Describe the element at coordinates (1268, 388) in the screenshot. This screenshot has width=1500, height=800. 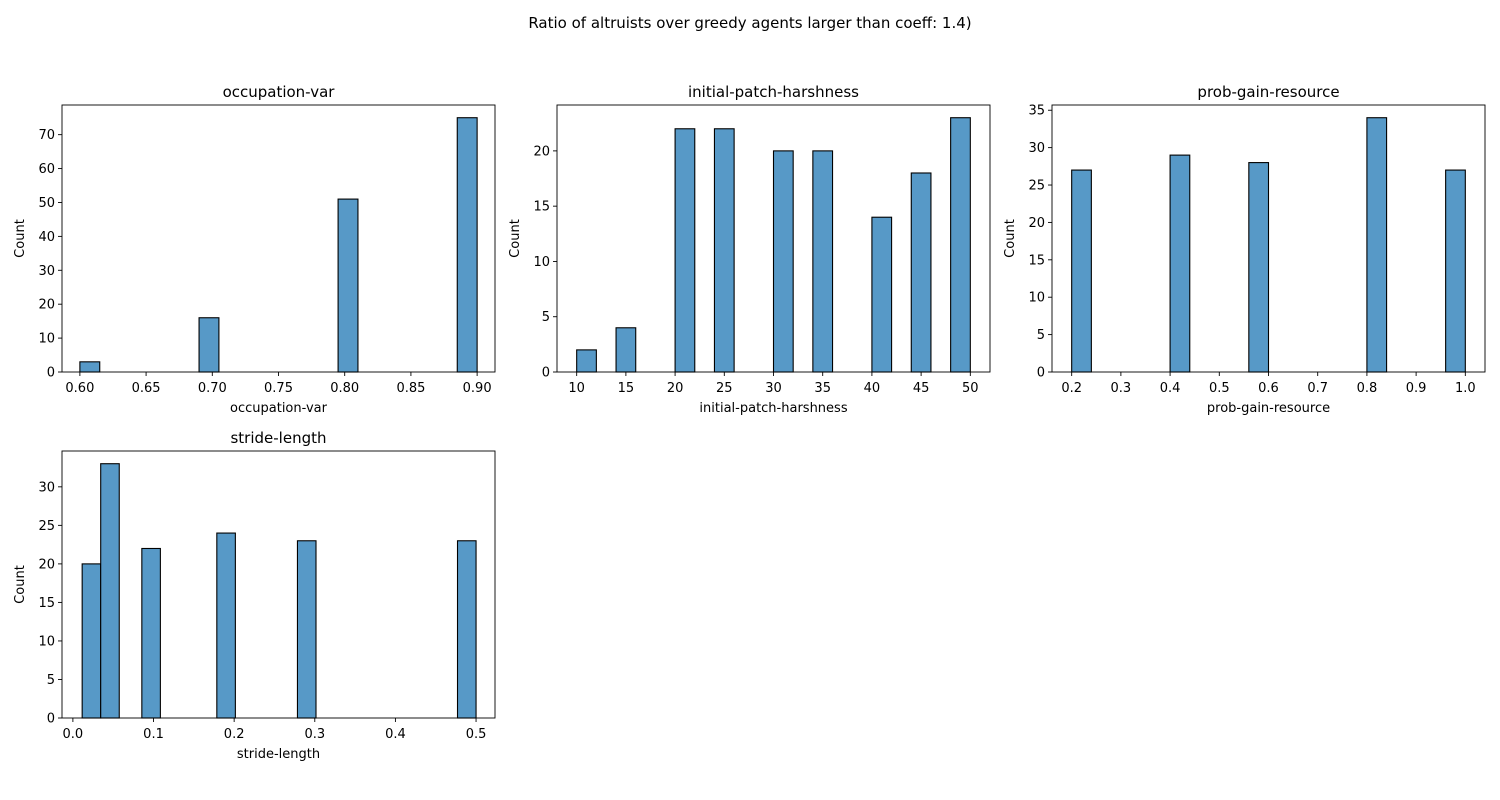
I see `x-tick-label: 0.6` at that location.